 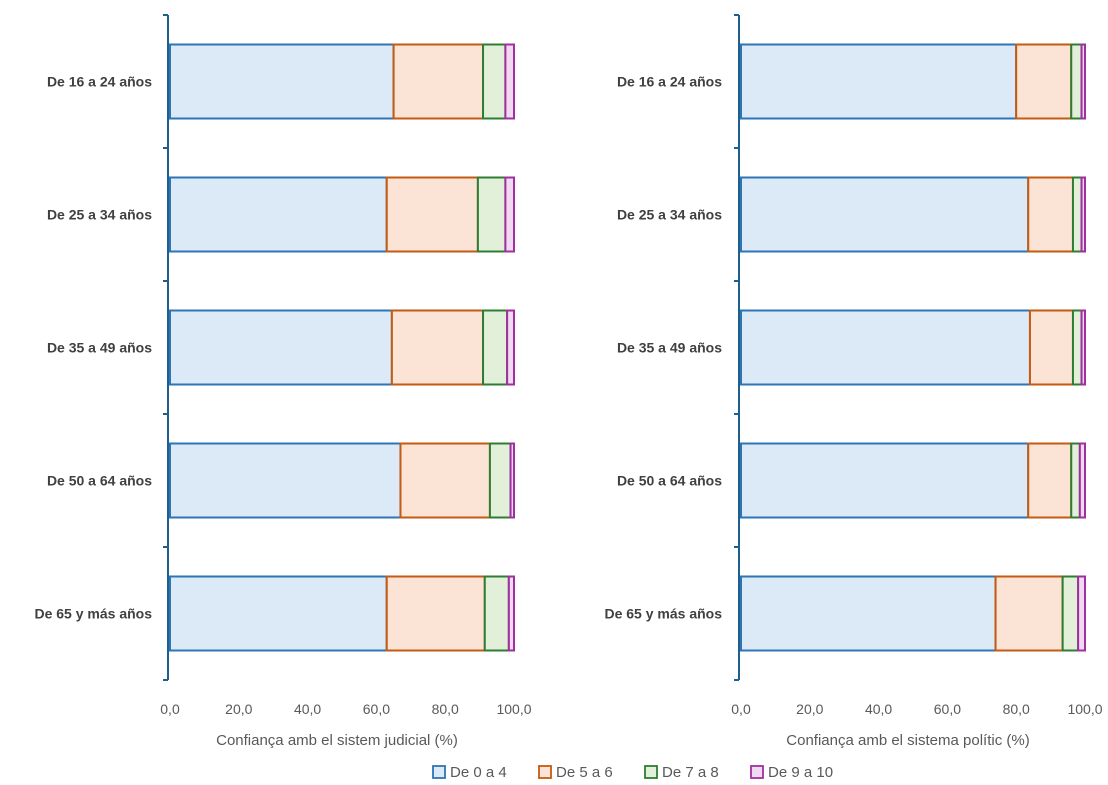 I want to click on x-axis-title: Confiança amb el sistema polític (%), so click(x=907, y=740).